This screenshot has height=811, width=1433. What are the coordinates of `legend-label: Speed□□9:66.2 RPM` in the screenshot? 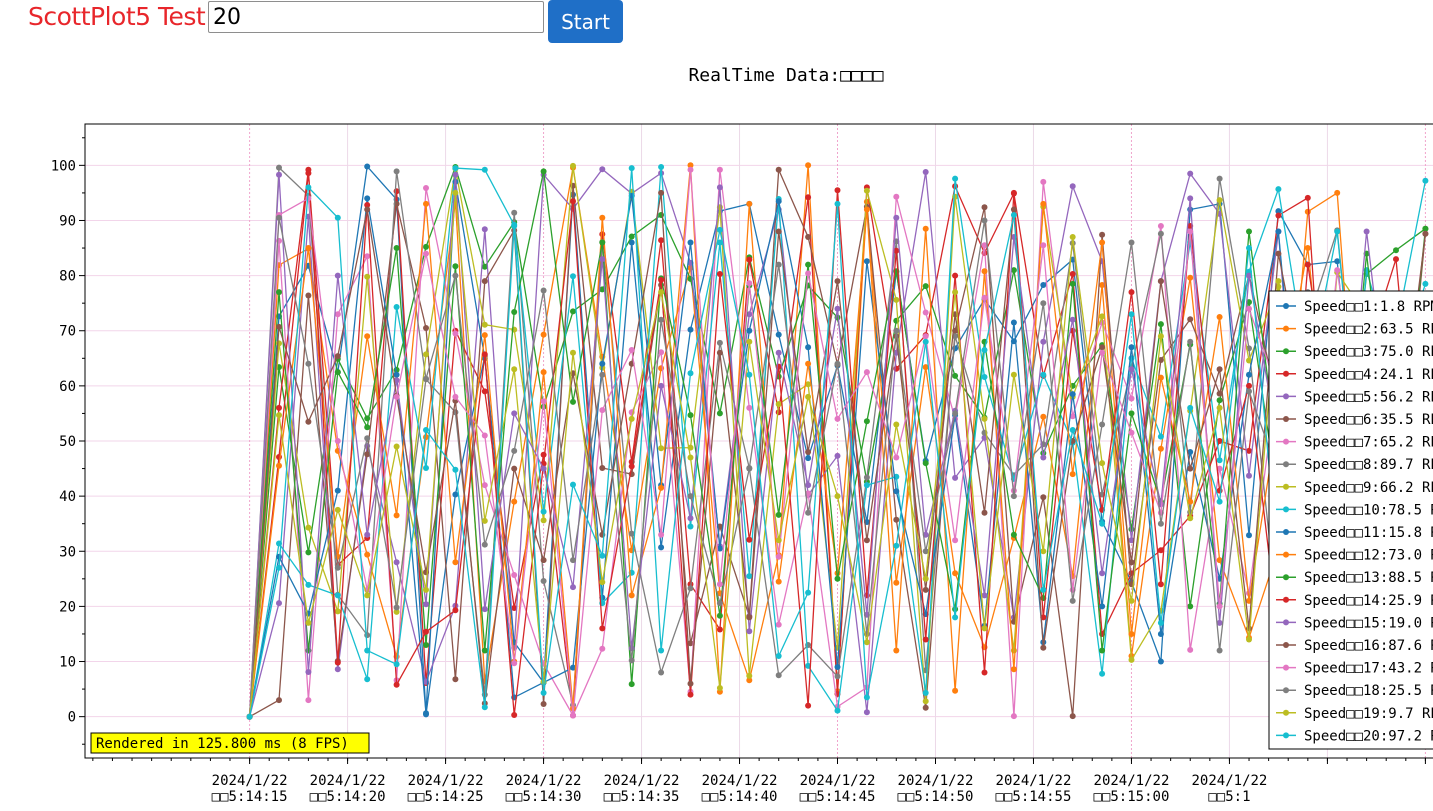 It's located at (1368, 488).